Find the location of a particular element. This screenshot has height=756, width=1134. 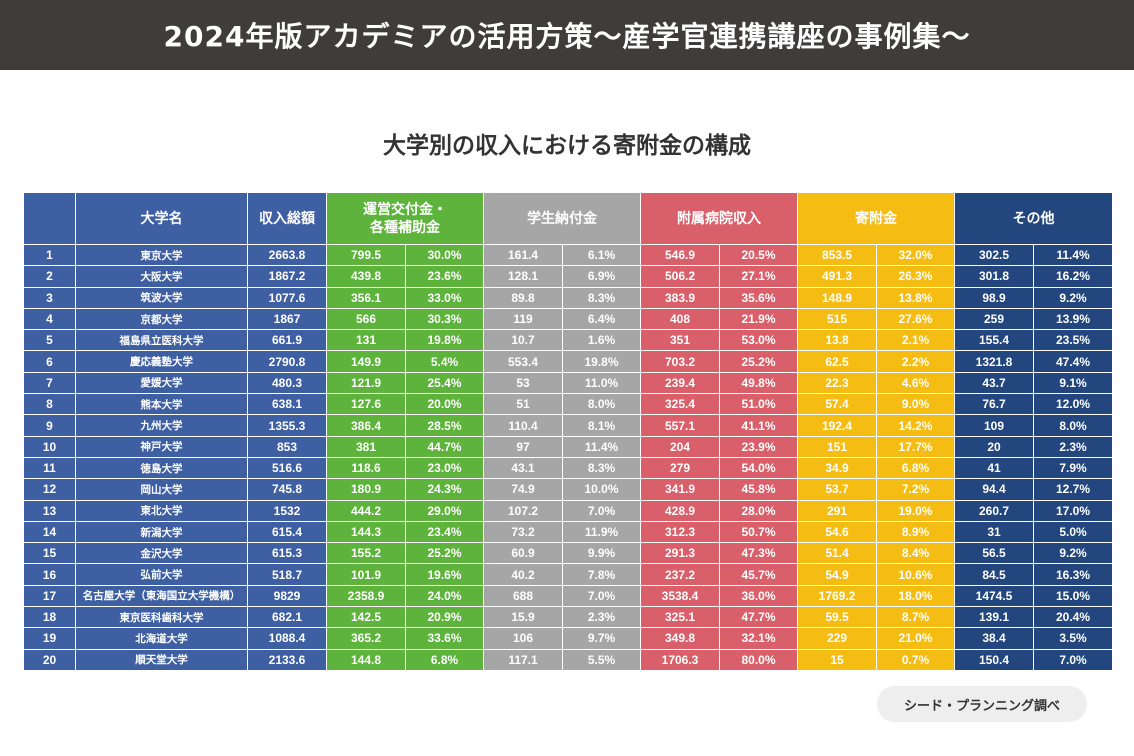

rank-cell: 10 is located at coordinates (49, 446).